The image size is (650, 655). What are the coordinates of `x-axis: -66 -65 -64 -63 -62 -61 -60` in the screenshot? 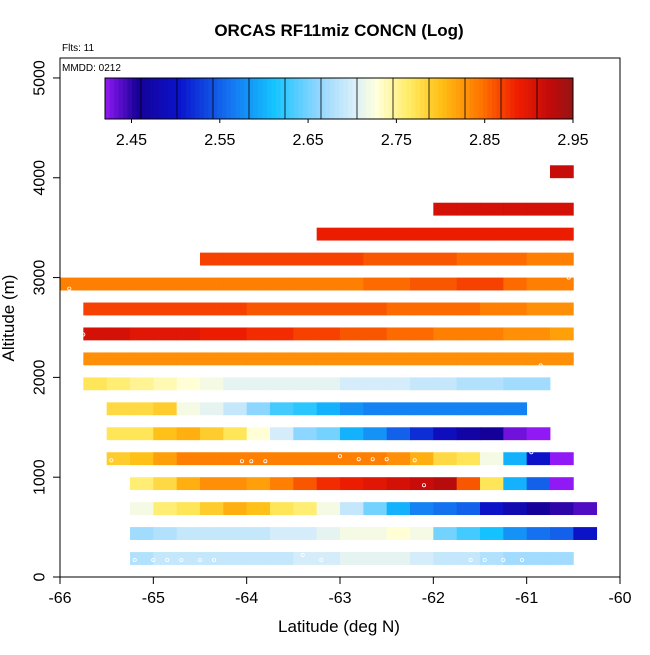 It's located at (340, 592).